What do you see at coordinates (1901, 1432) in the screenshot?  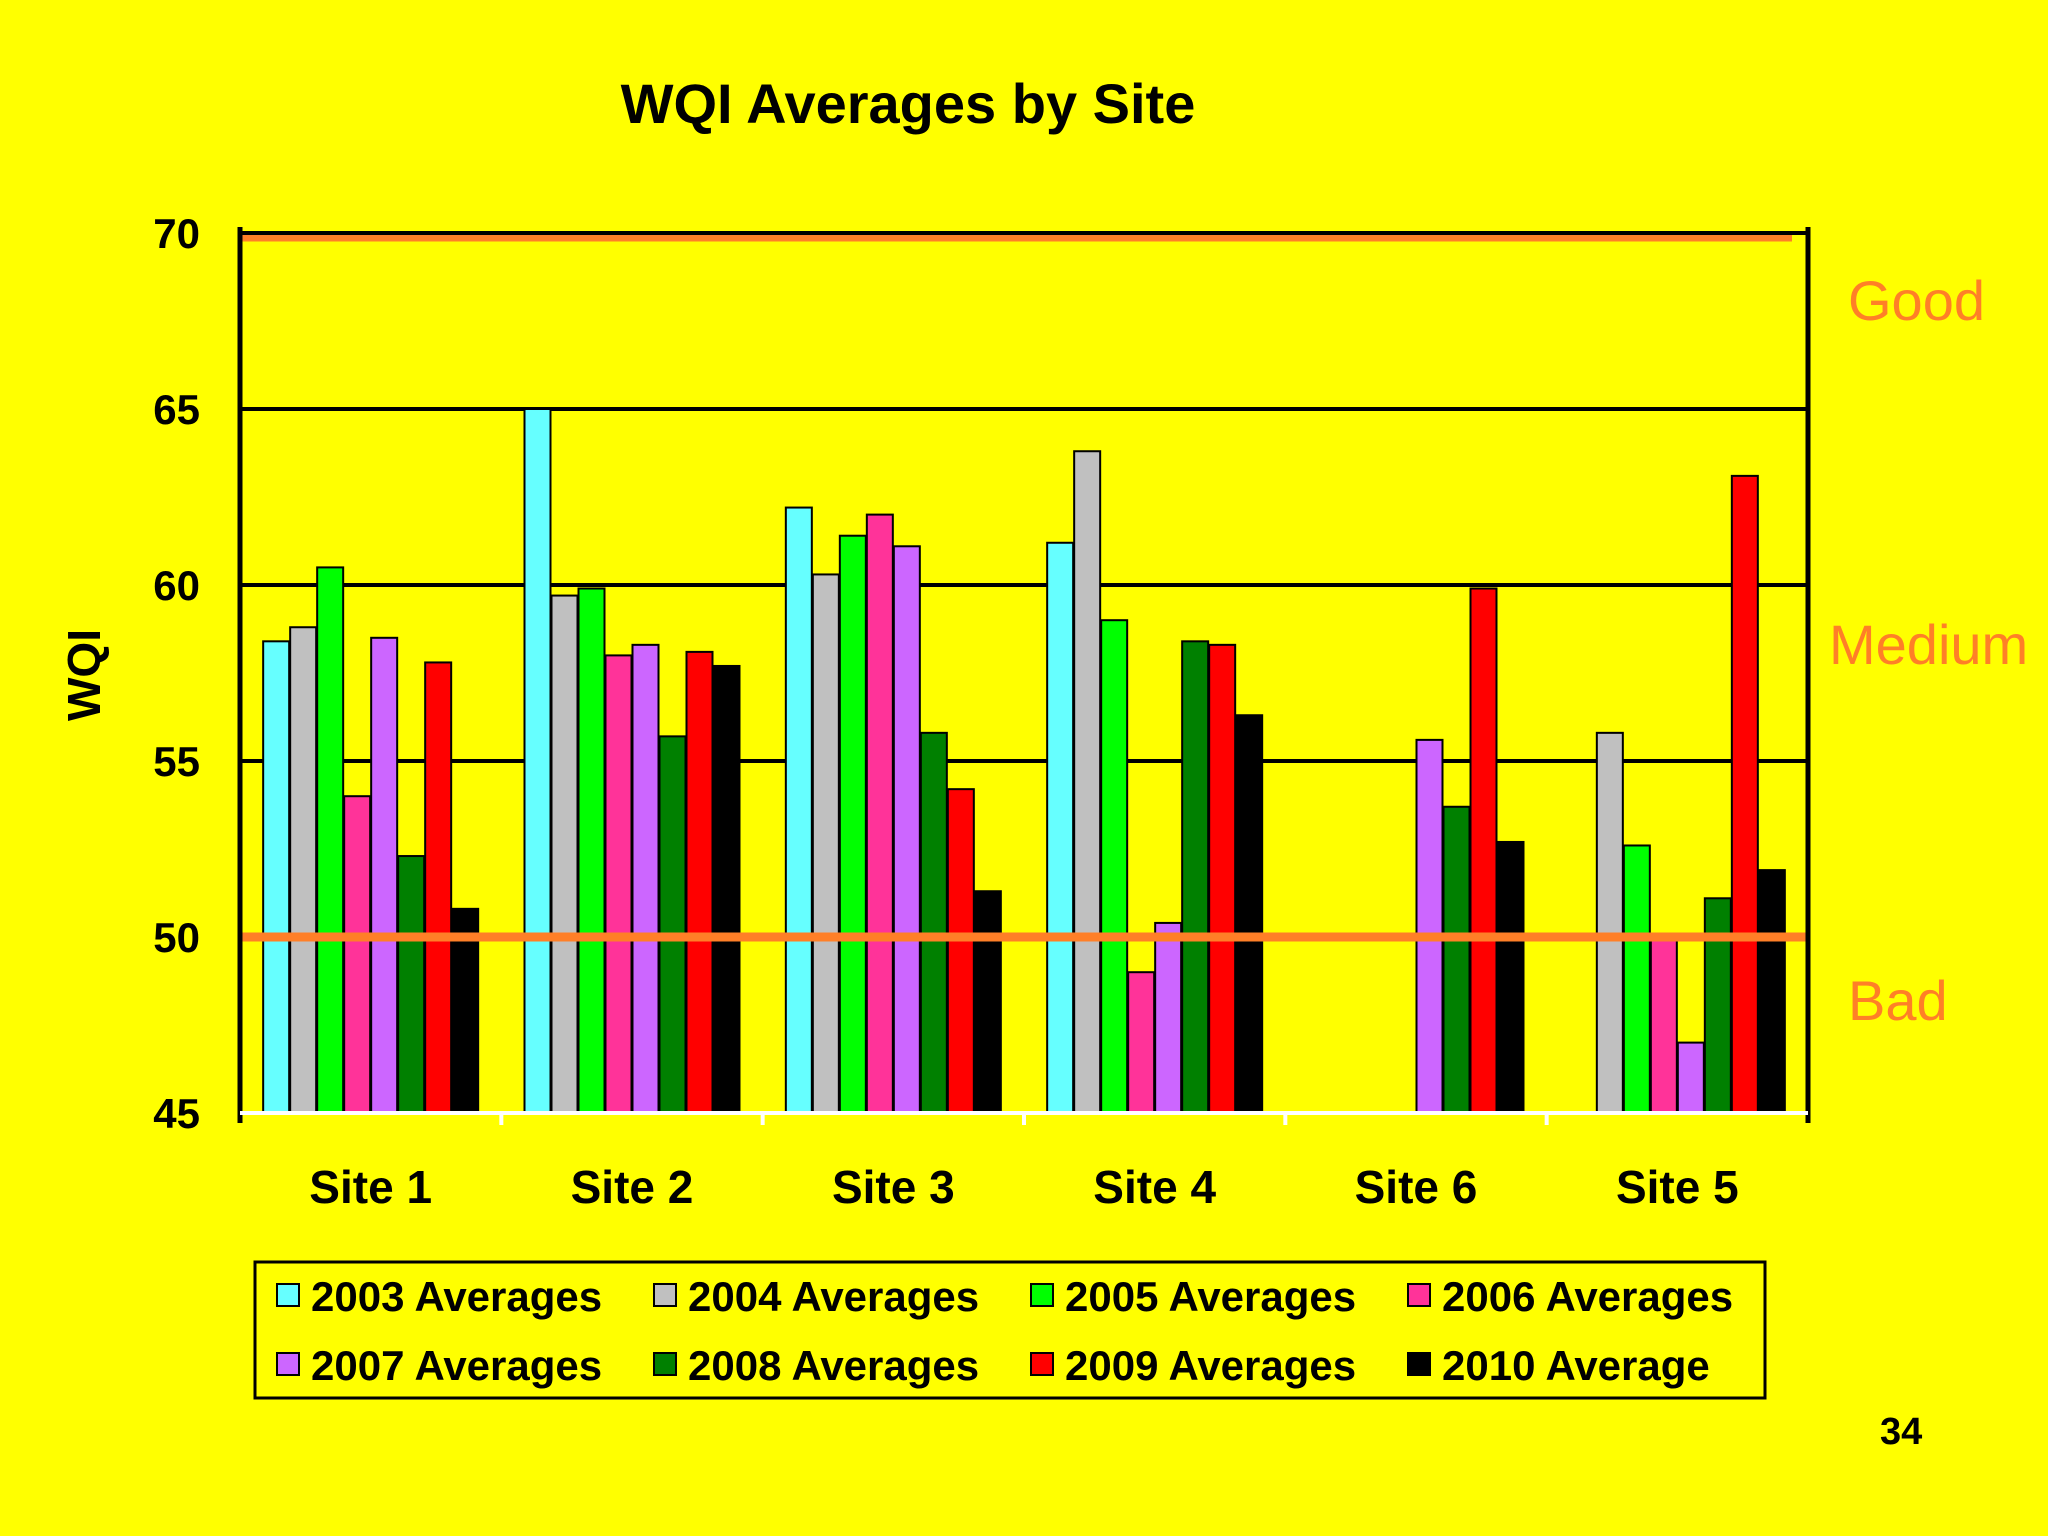 I see `page-number: 34` at bounding box center [1901, 1432].